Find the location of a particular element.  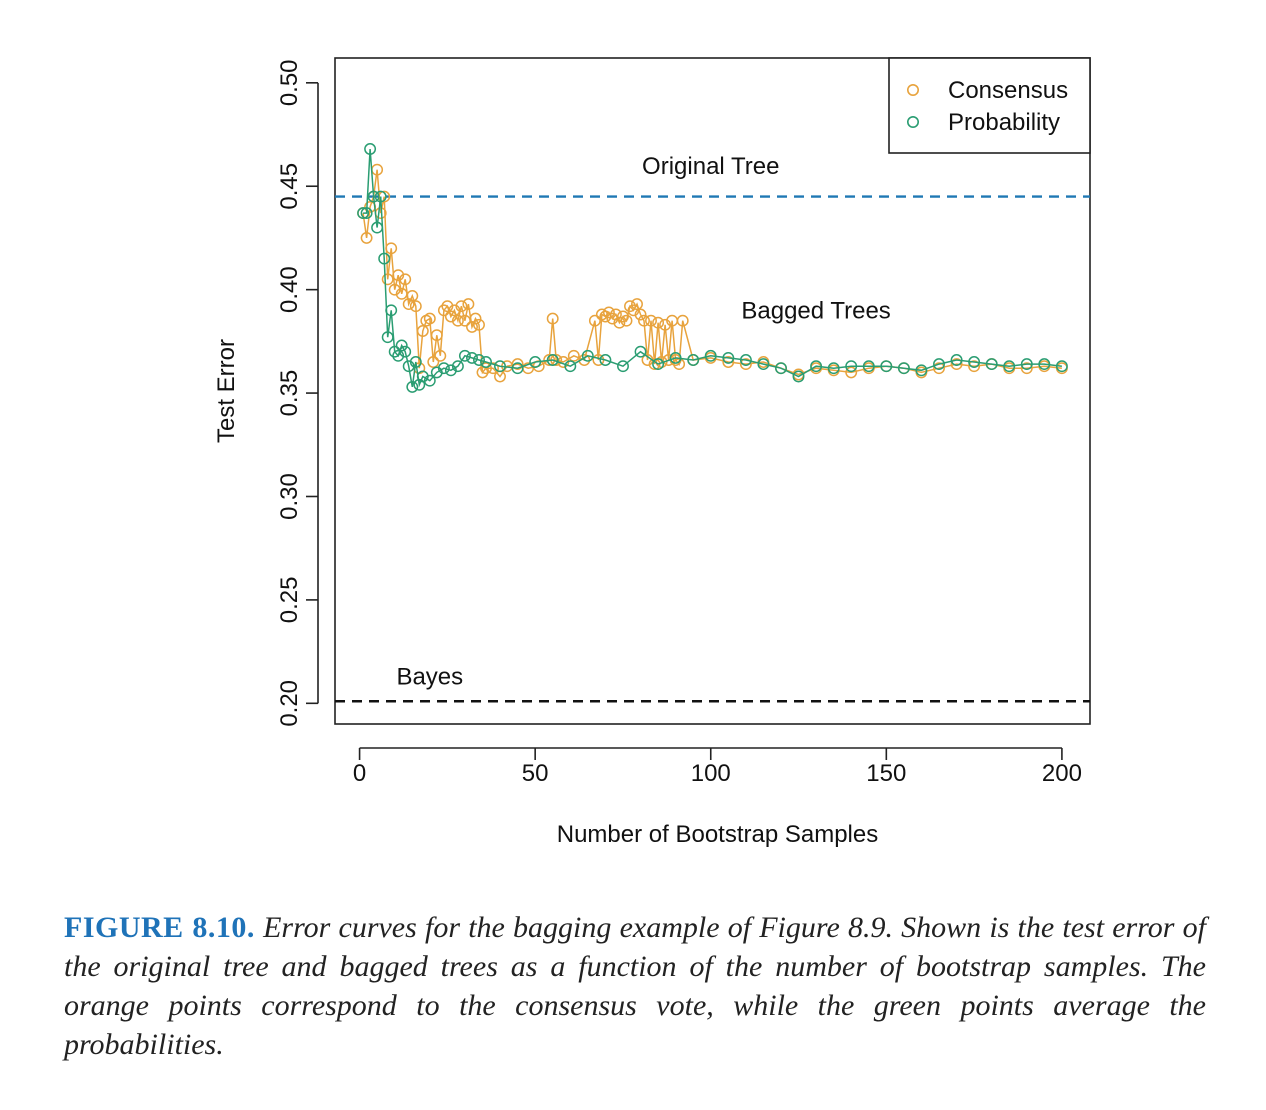

x-tick-label: 50 is located at coordinates (535, 773).